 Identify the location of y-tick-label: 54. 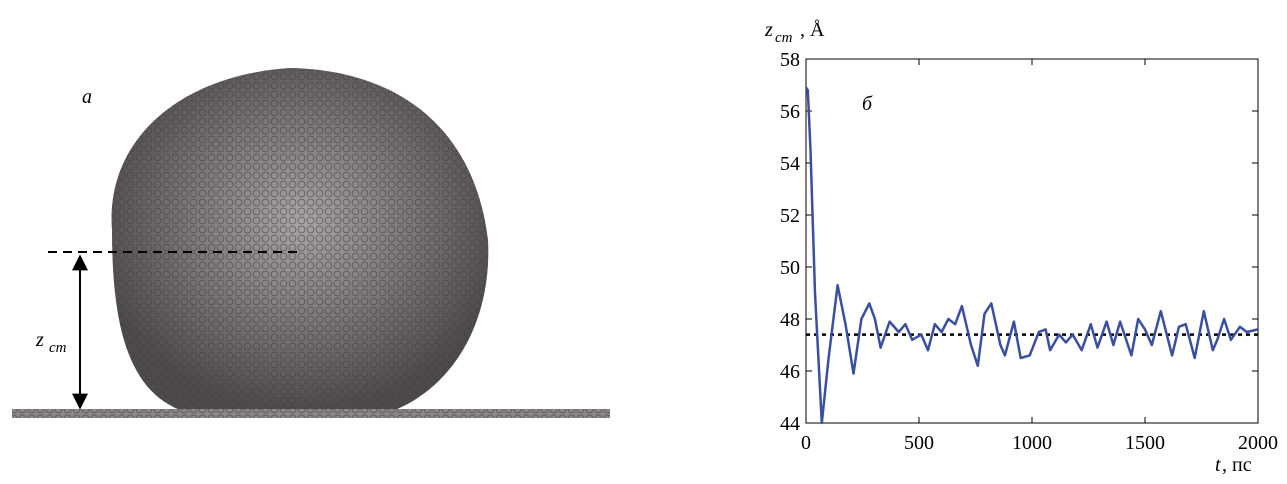
(790, 164).